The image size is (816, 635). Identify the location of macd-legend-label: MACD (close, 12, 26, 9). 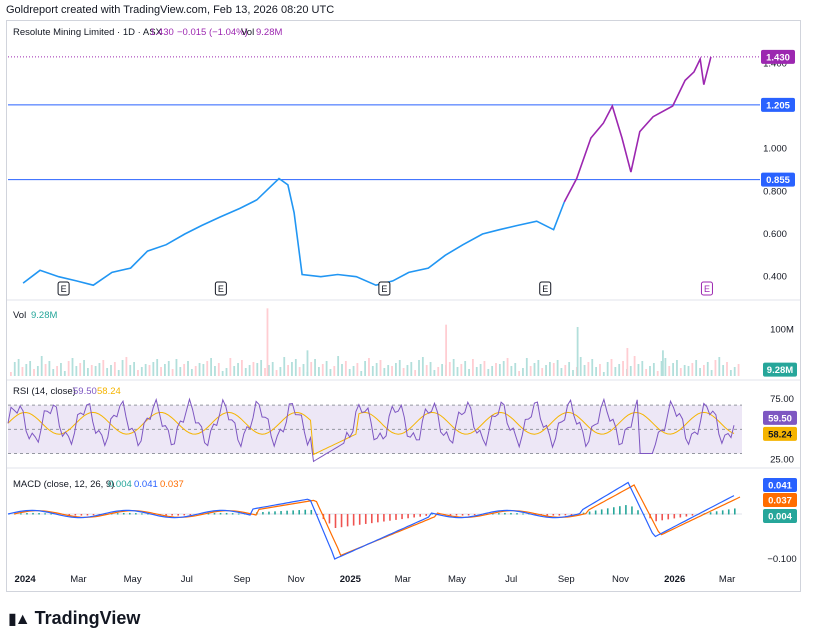
(63, 484).